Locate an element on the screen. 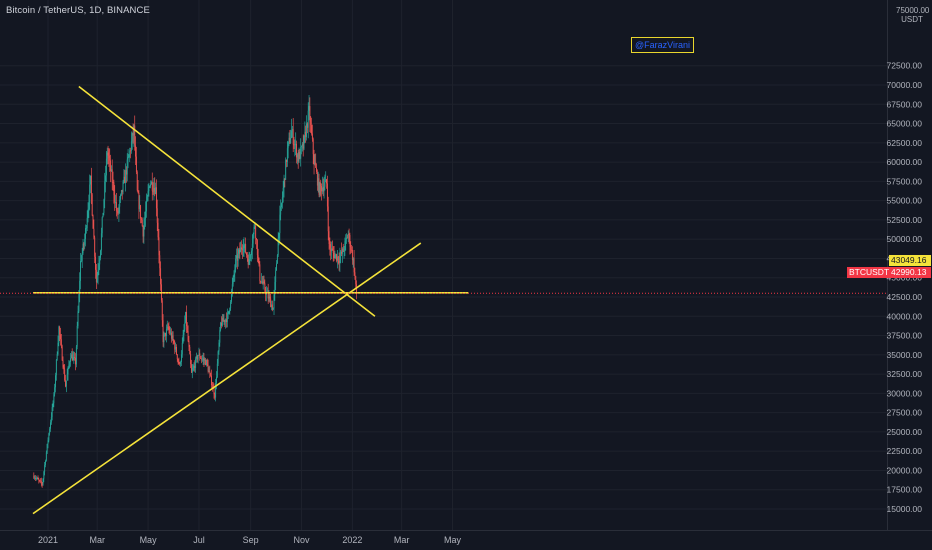 The height and width of the screenshot is (550, 932). x-tick-label: 2021 is located at coordinates (48, 540).